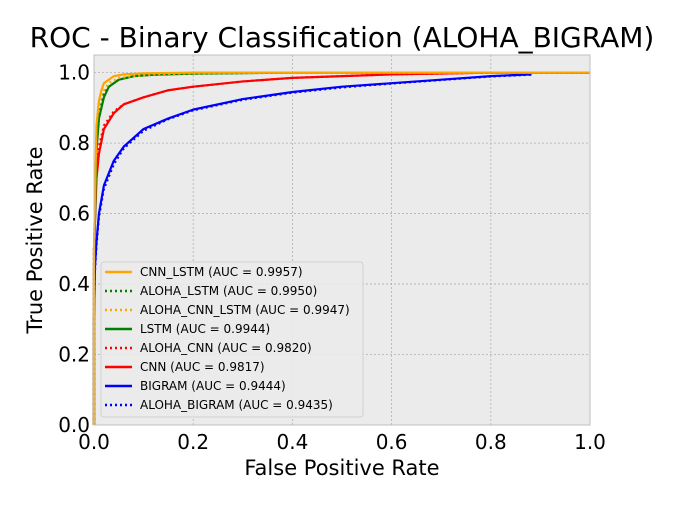 This screenshot has height=506, width=678. I want to click on y-tick-label: 0.6, so click(74, 214).